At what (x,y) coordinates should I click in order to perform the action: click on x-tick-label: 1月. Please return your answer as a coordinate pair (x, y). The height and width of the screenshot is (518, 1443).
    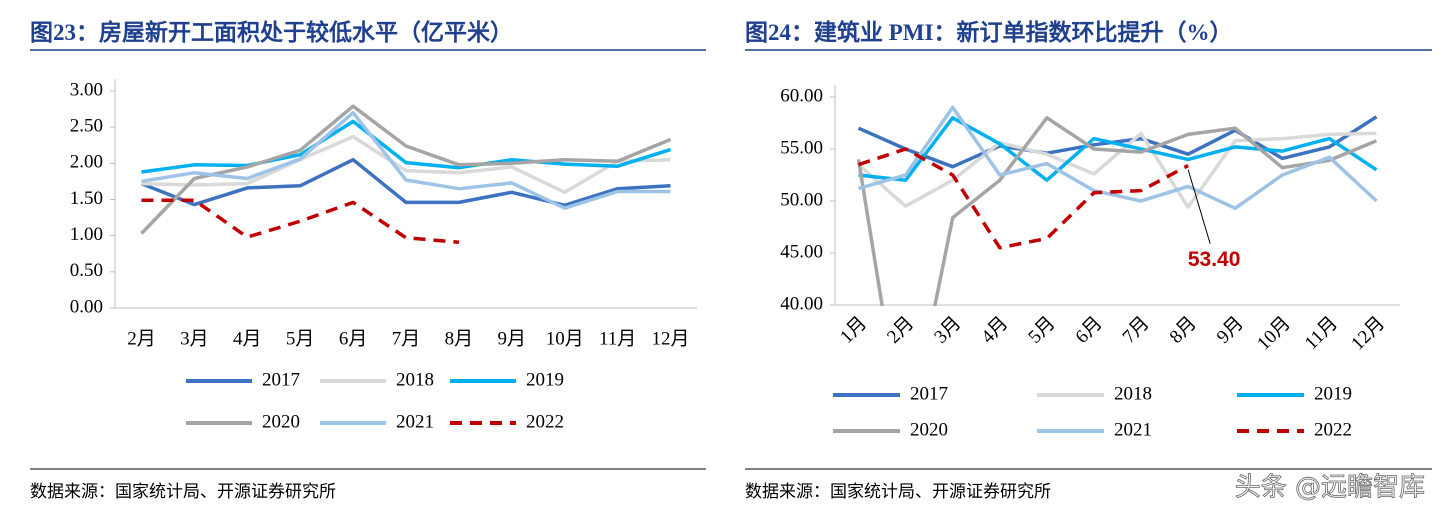
    Looking at the image, I should click on (853, 330).